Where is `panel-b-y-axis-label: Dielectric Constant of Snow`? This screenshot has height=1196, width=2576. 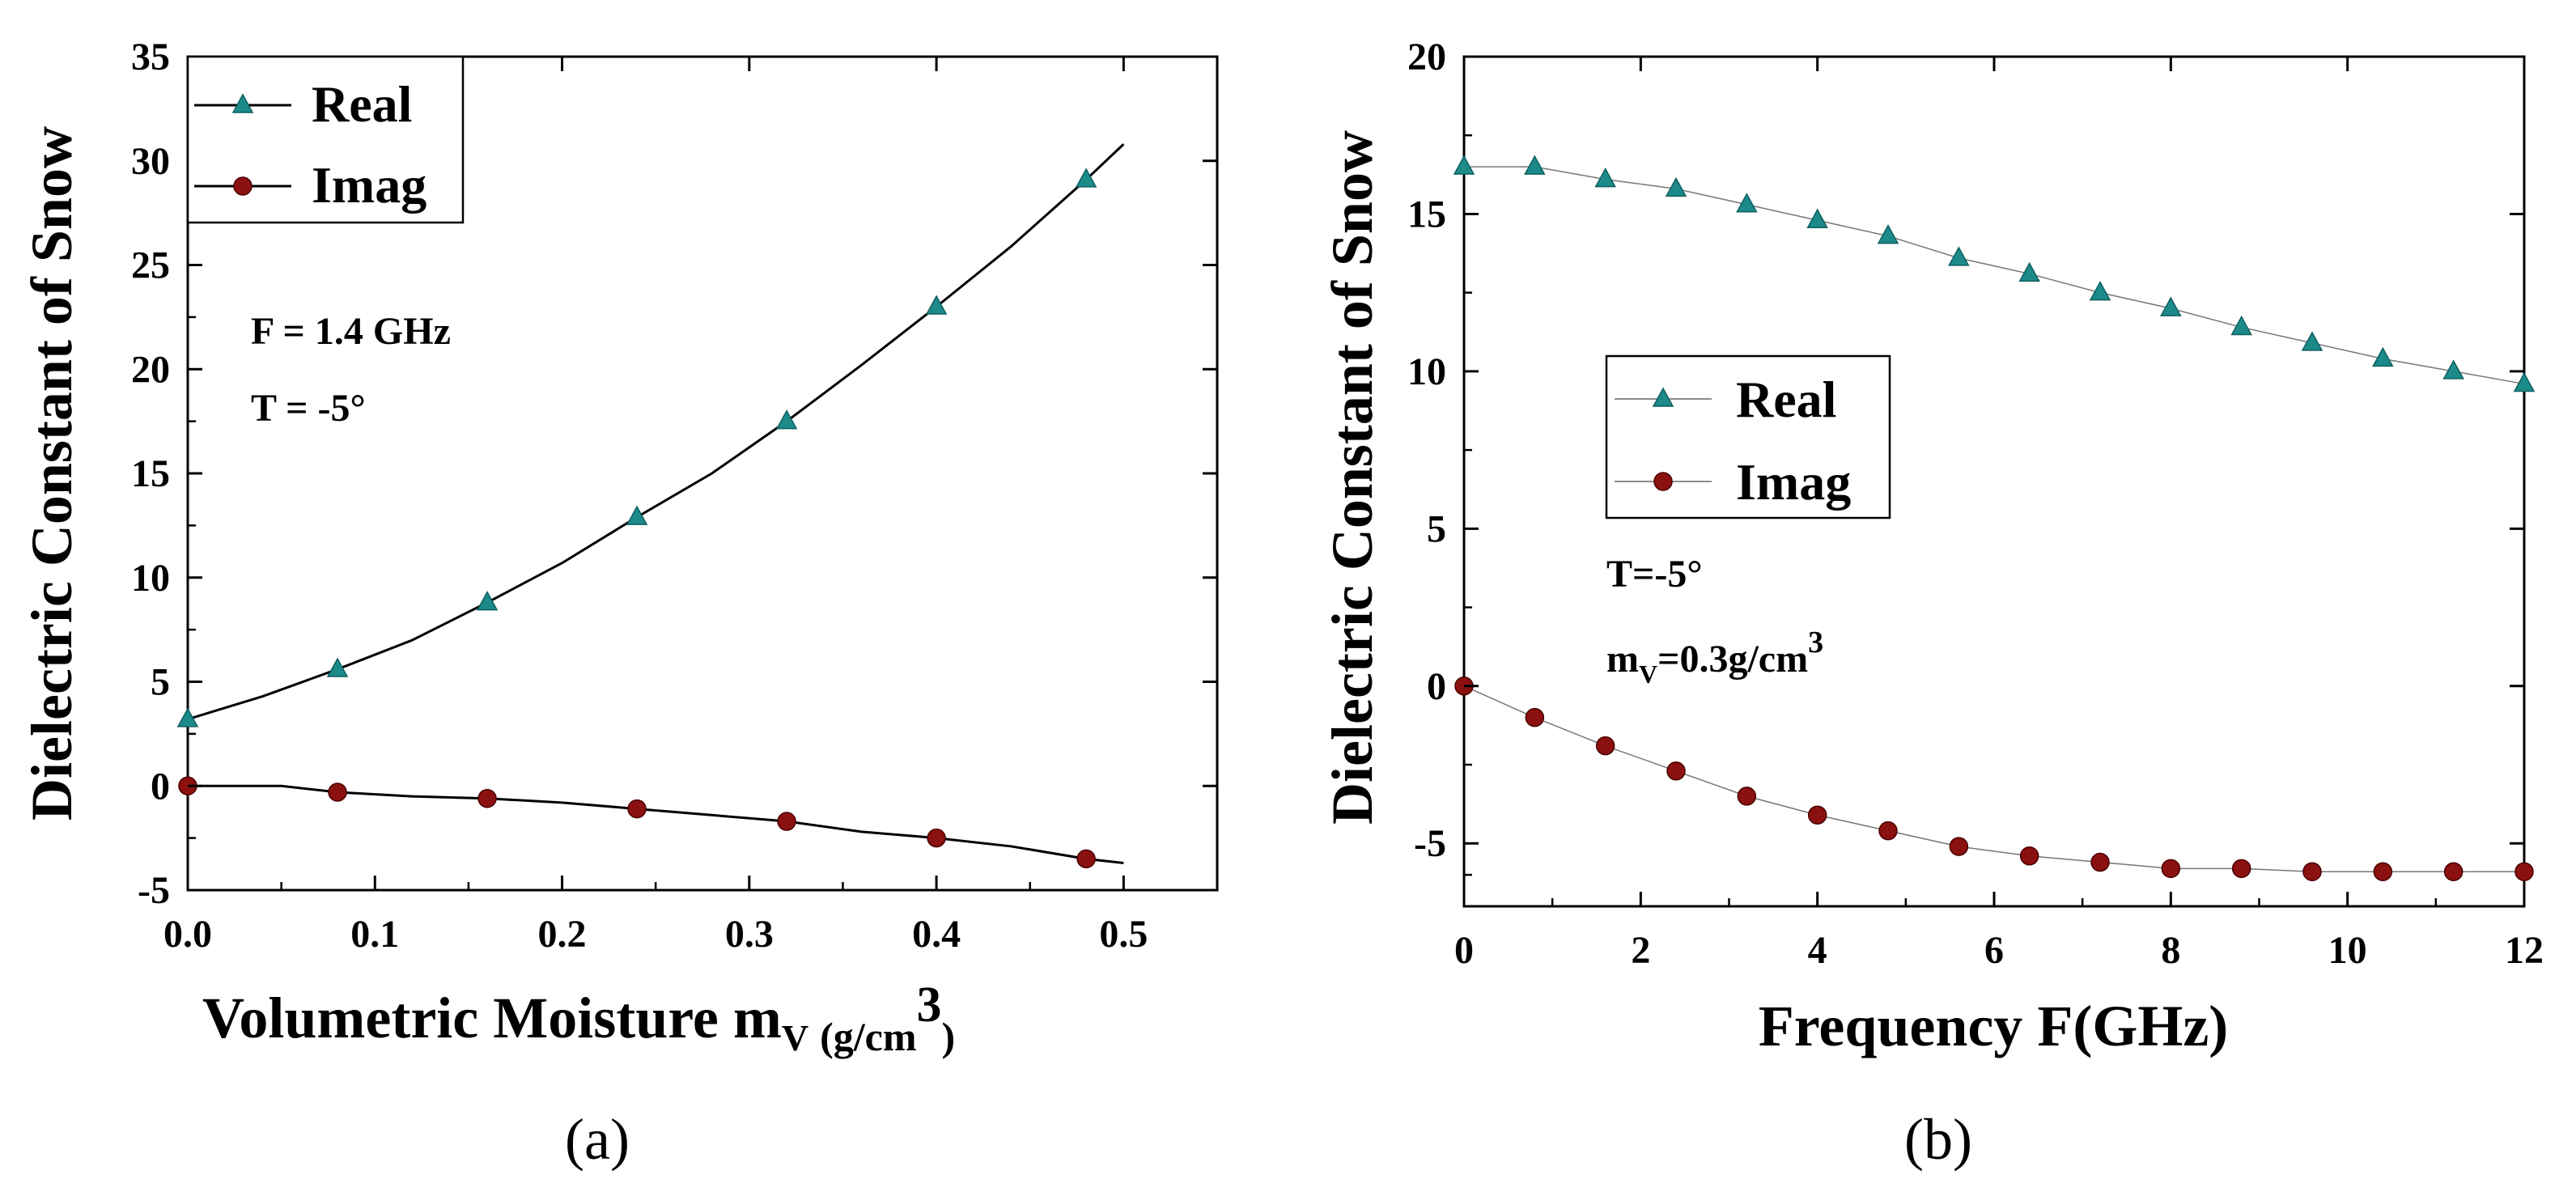
panel-b-y-axis-label: Dielectric Constant of Snow is located at coordinates (1352, 477).